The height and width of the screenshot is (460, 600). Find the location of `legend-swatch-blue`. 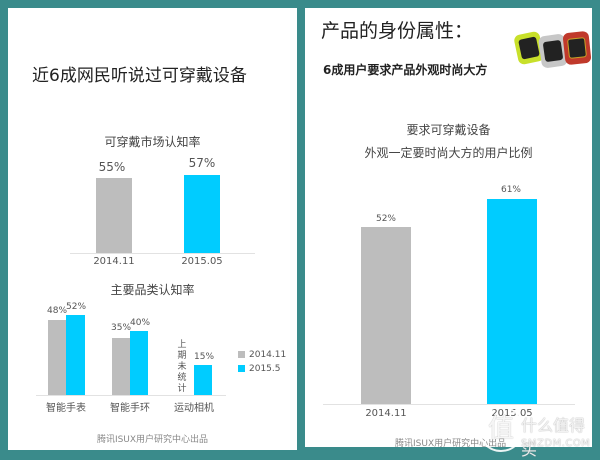

legend-swatch-blue is located at coordinates (241, 368).